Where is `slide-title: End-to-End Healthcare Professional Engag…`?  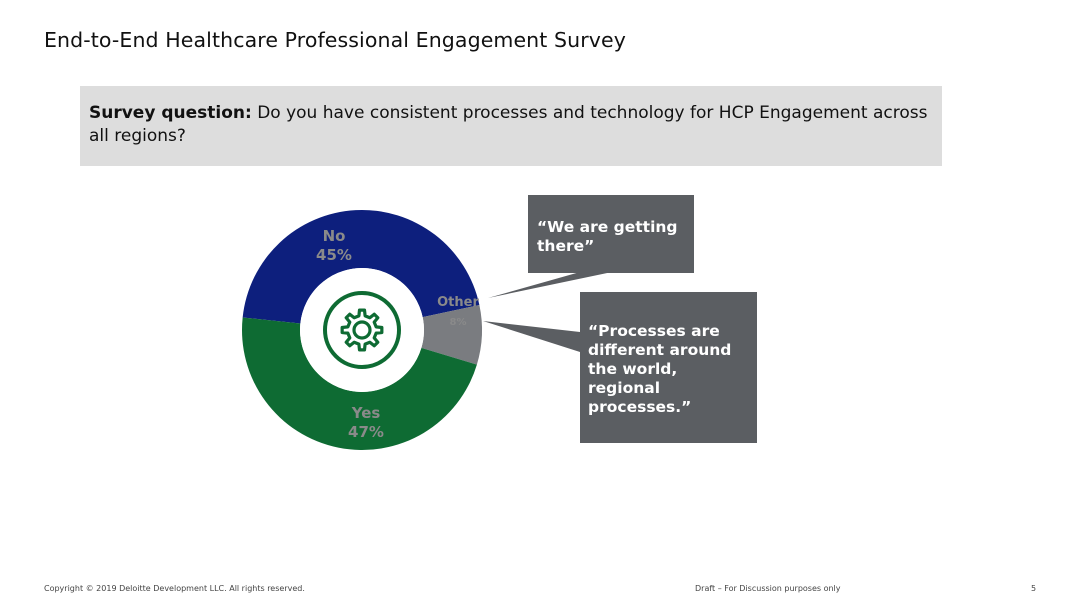
slide-title: End-to-End Healthcare Professional Engag… is located at coordinates (335, 40).